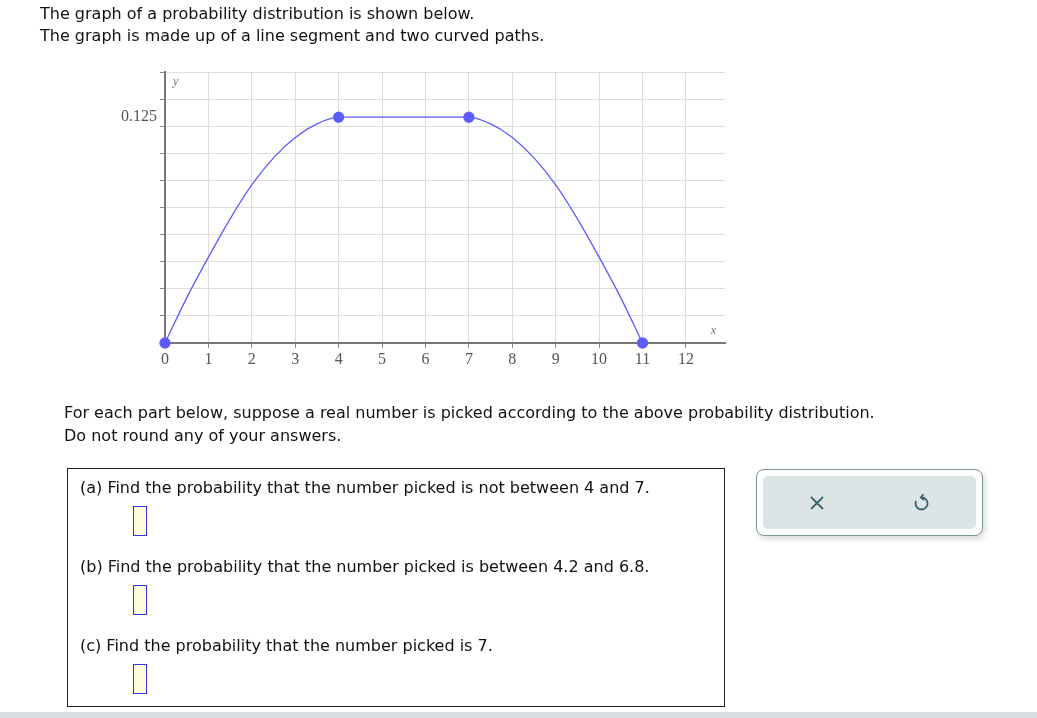 The width and height of the screenshot is (1037, 718). Describe the element at coordinates (555, 358) in the screenshot. I see `x-tick-label: 9` at that location.